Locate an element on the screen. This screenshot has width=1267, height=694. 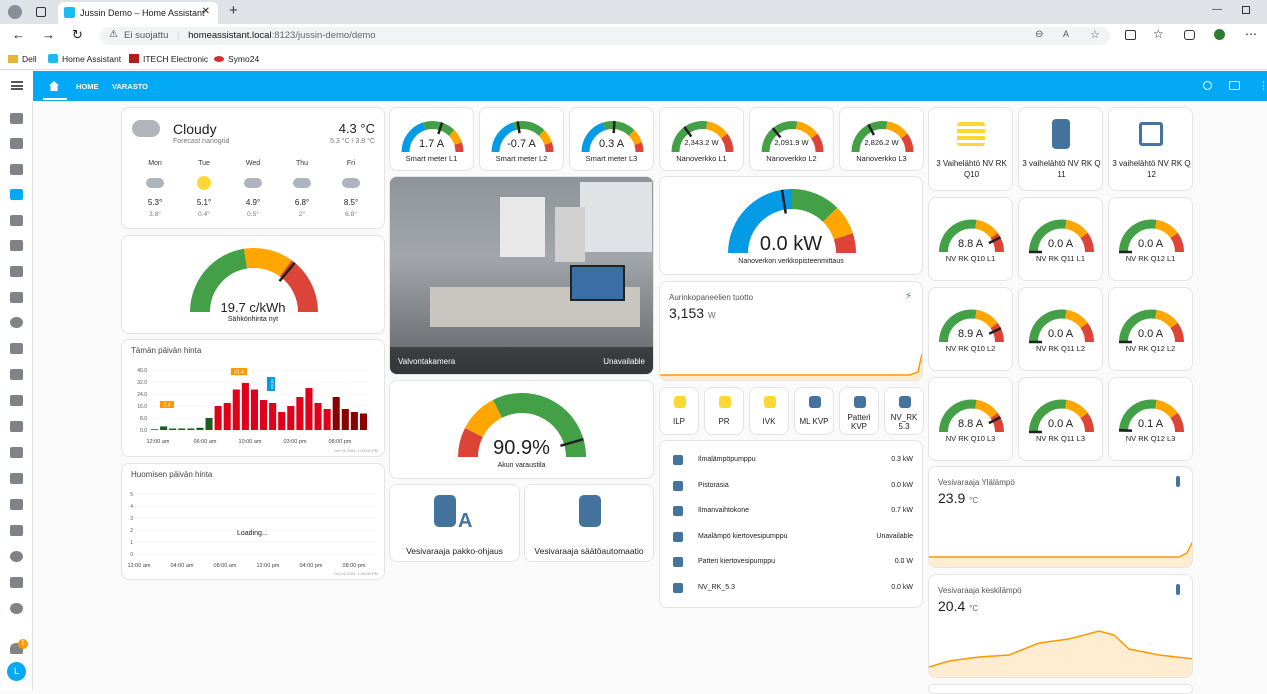
solar-card: Aurinkopaneelien tuotto ⚡ 3,153 W is located at coordinates (791, 331).